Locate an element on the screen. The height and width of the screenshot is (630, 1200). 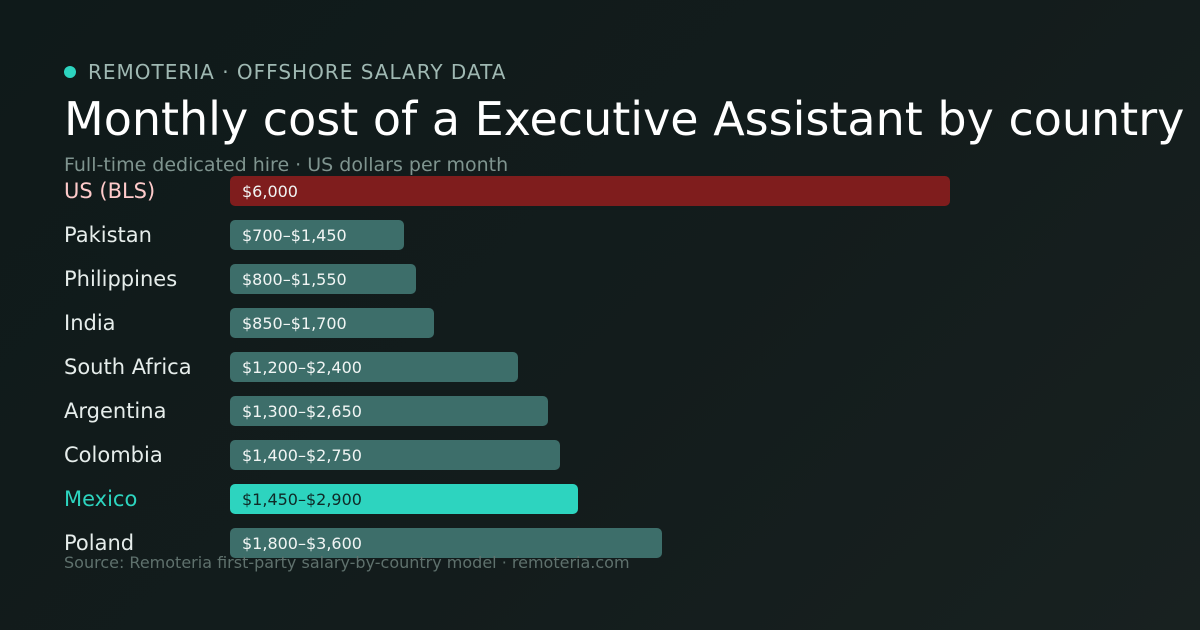
brand-row: REMOTERIA · OFFSHORE SALARY DATA is located at coordinates (285, 72).